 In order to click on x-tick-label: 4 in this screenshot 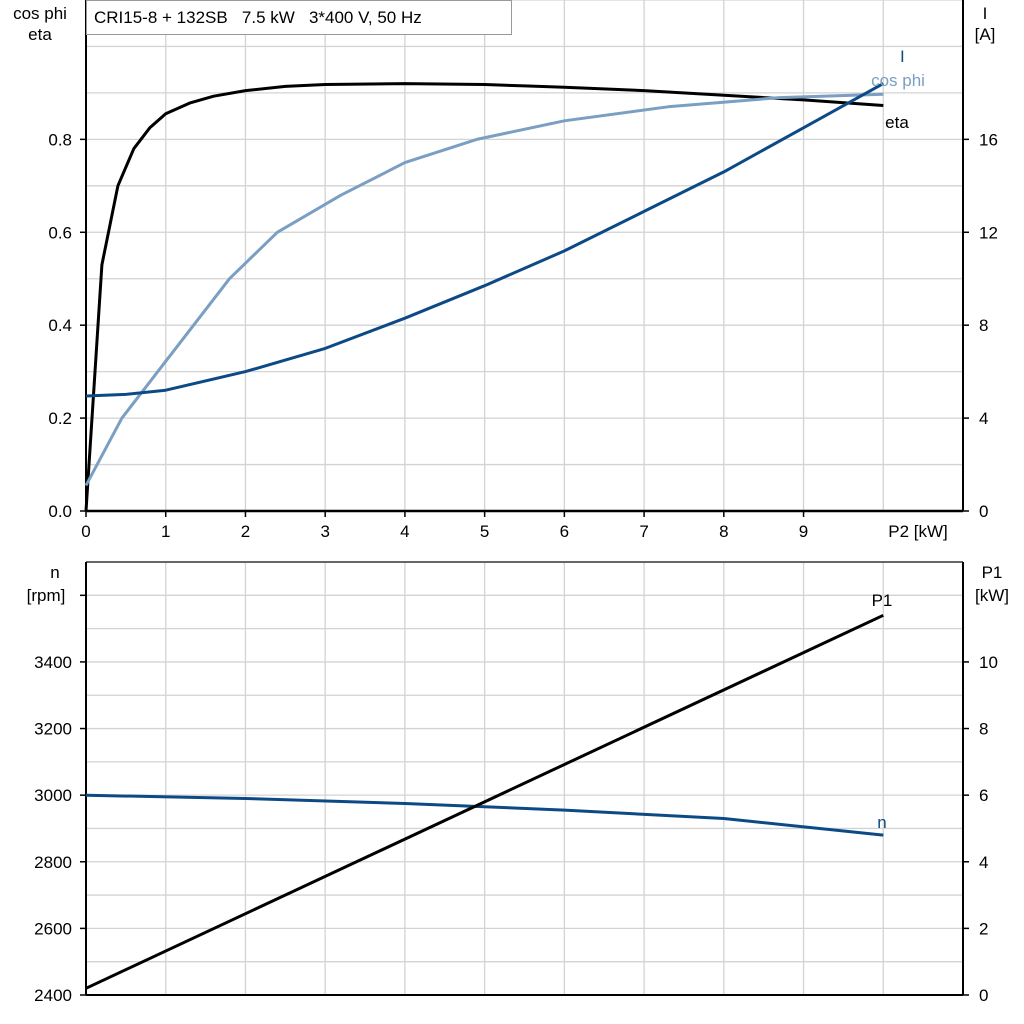, I will do `click(404, 531)`.